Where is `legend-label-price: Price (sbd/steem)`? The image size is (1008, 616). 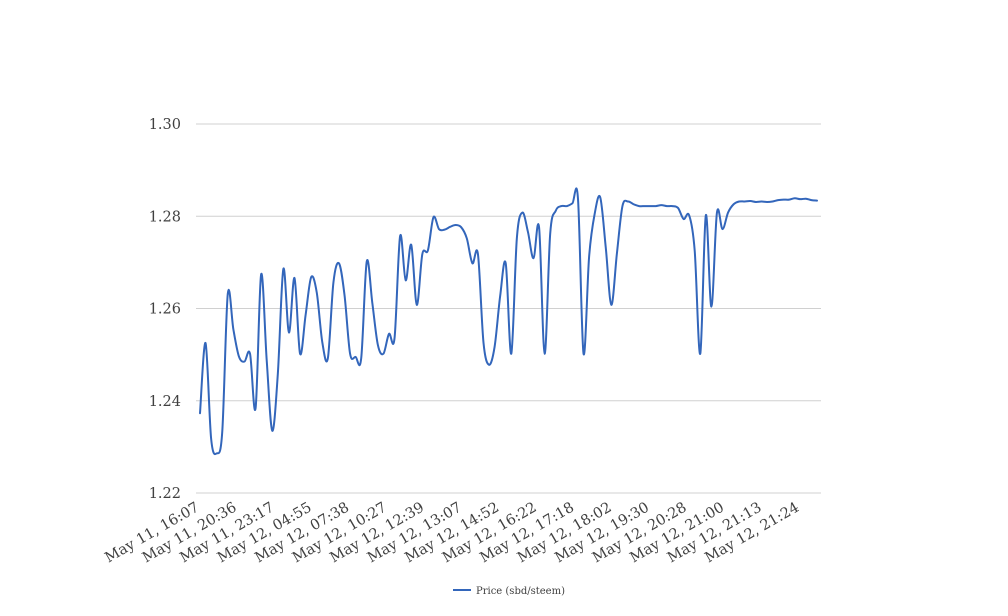
legend-label-price: Price (sbd/steem) is located at coordinates (520, 591).